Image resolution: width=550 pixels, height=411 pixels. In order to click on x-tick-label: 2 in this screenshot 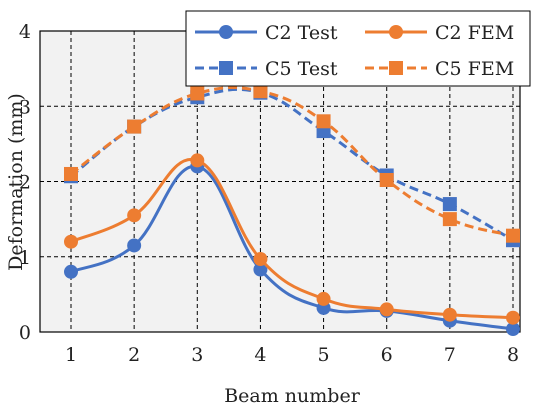, I will do `click(134, 355)`.